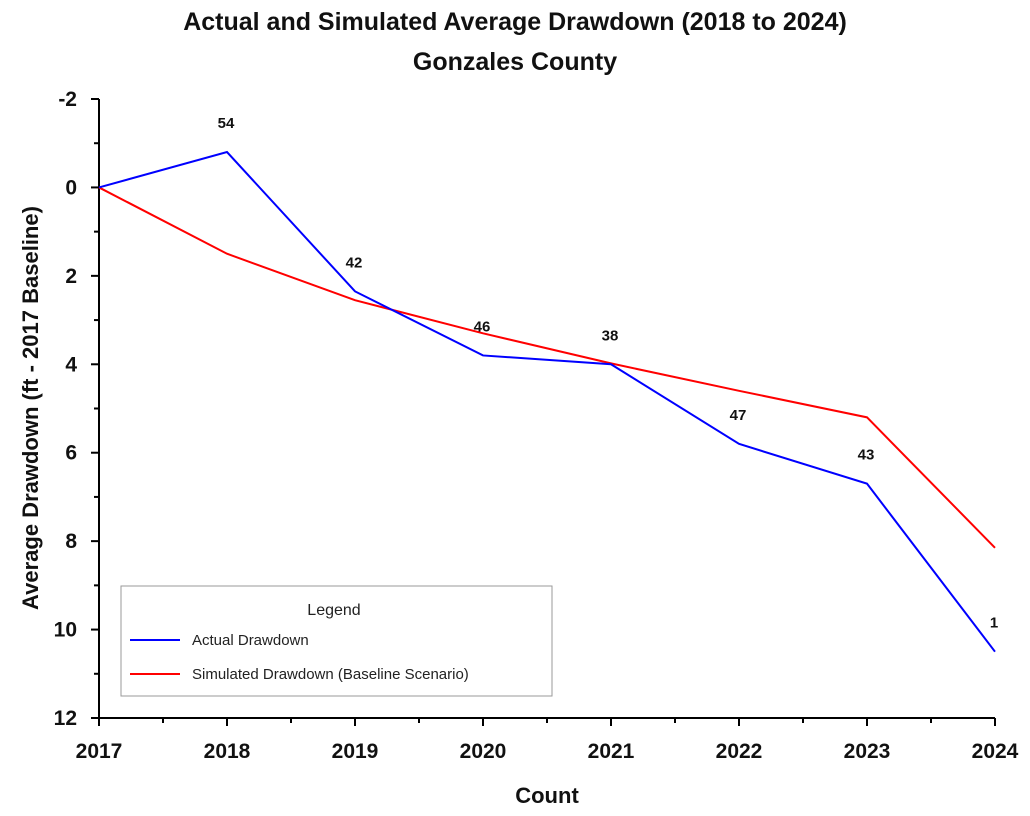 The height and width of the screenshot is (816, 1030). I want to click on x-tick-label: 2018, so click(227, 751).